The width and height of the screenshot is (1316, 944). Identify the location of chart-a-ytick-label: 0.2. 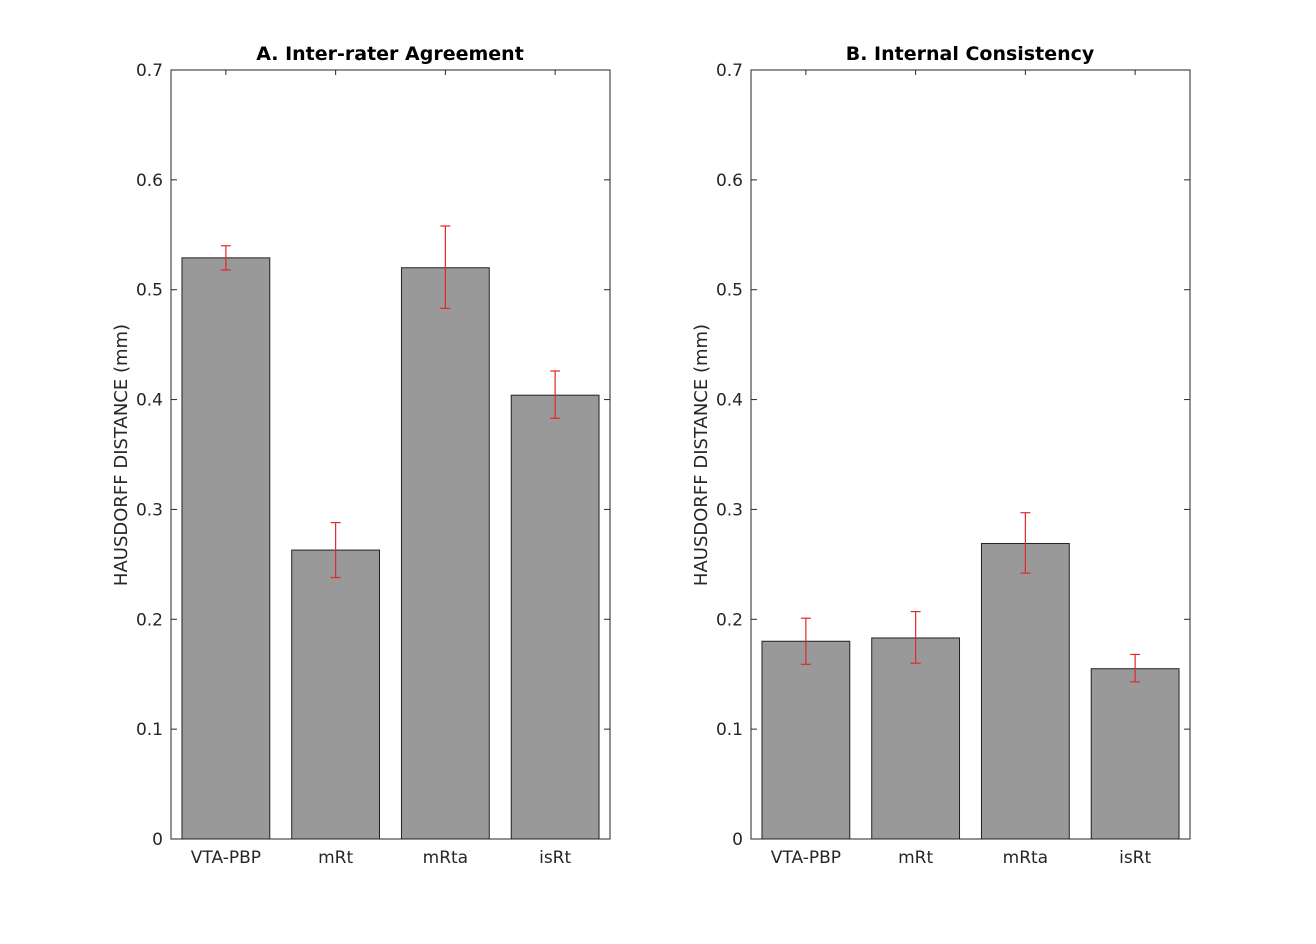
(149, 620).